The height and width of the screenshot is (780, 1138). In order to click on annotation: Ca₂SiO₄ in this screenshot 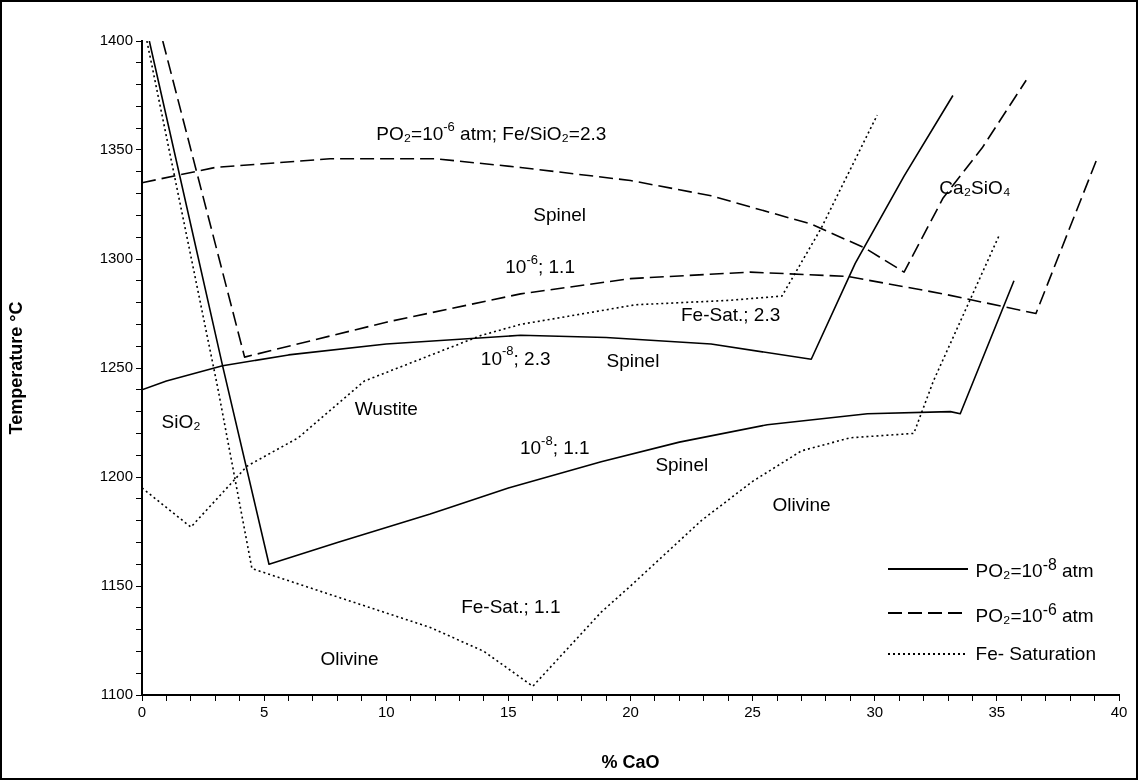, I will do `click(975, 188)`.